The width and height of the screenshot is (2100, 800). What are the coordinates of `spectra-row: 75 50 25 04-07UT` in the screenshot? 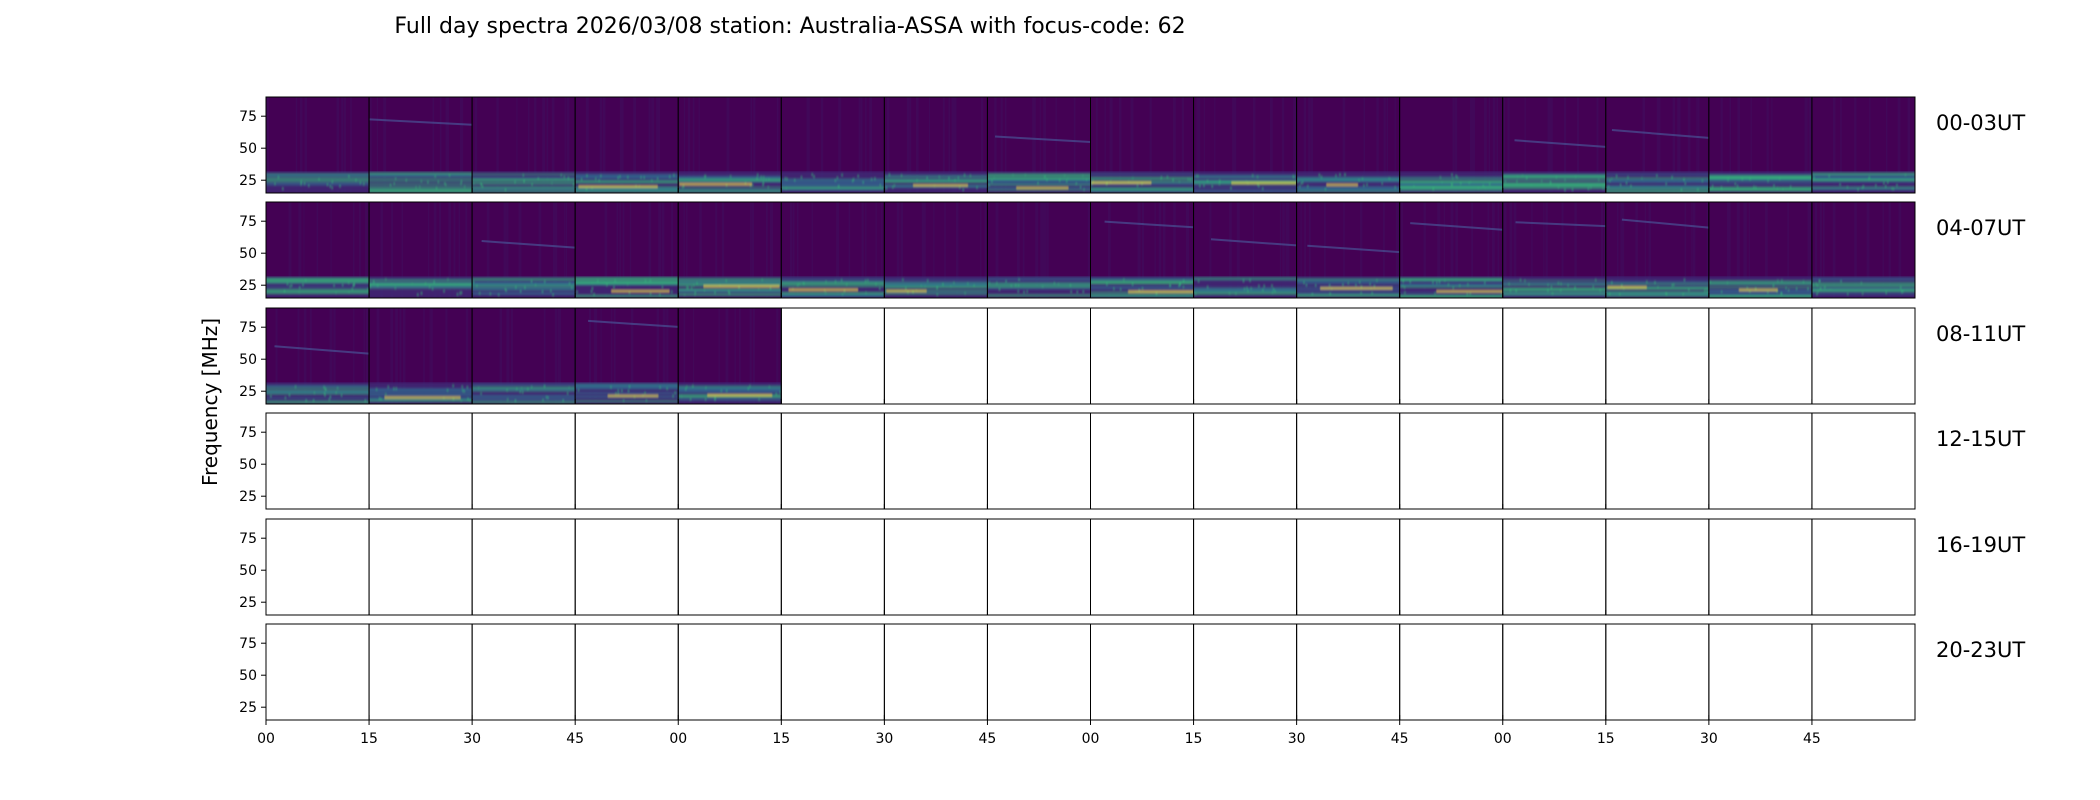 It's located at (1132, 250).